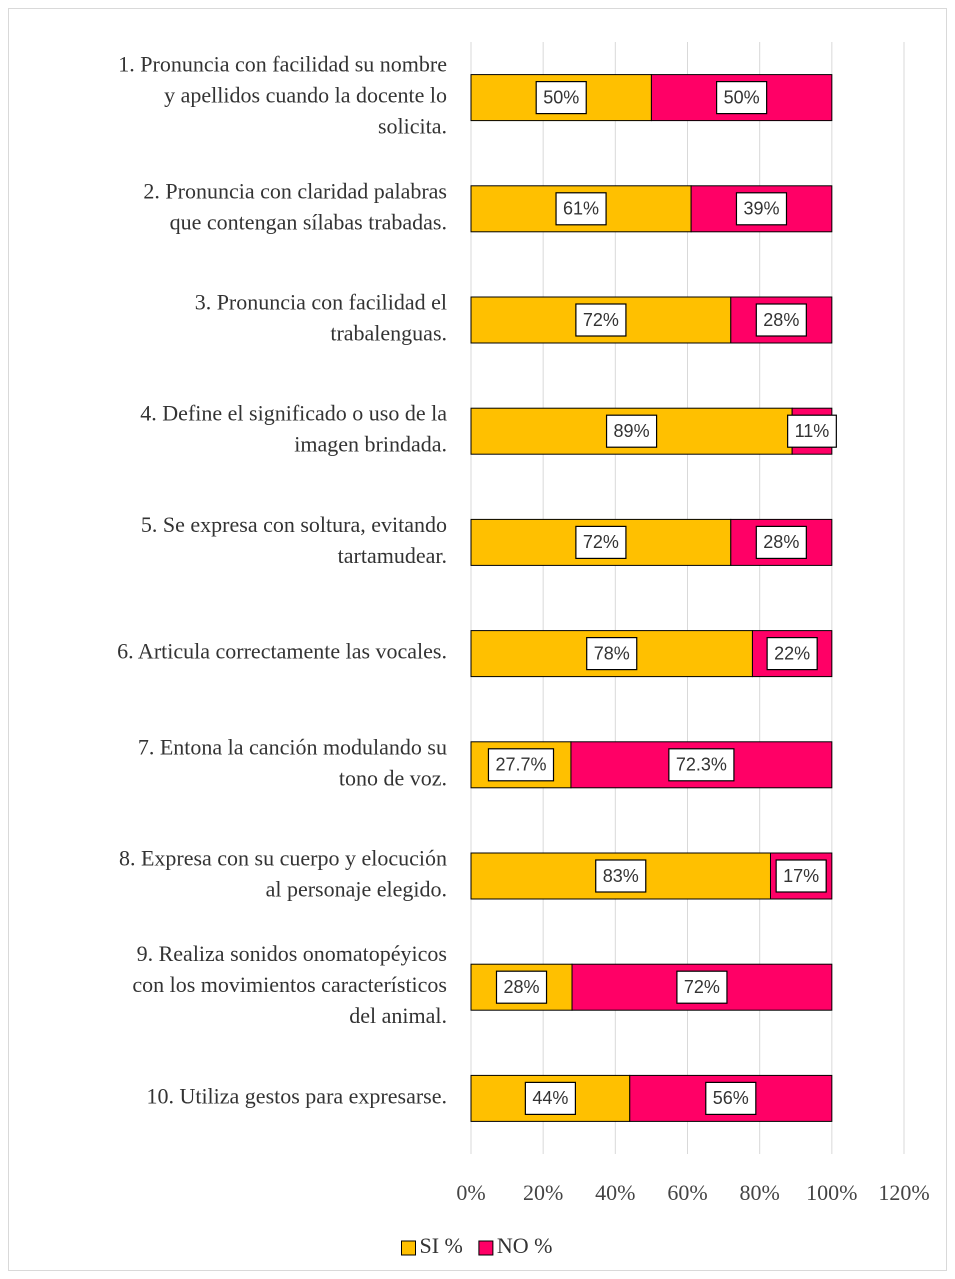  I want to click on data-label-text: 72.3%, so click(701, 765).